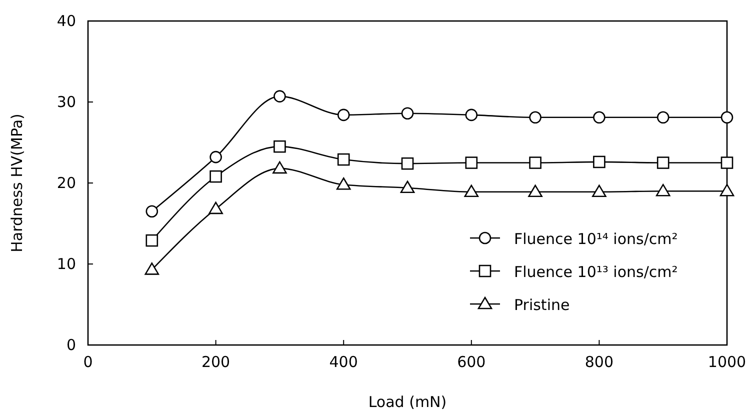  Describe the element at coordinates (596, 272) in the screenshot. I see `legend-label: Fluence 10¹³ ions/cm²` at that location.